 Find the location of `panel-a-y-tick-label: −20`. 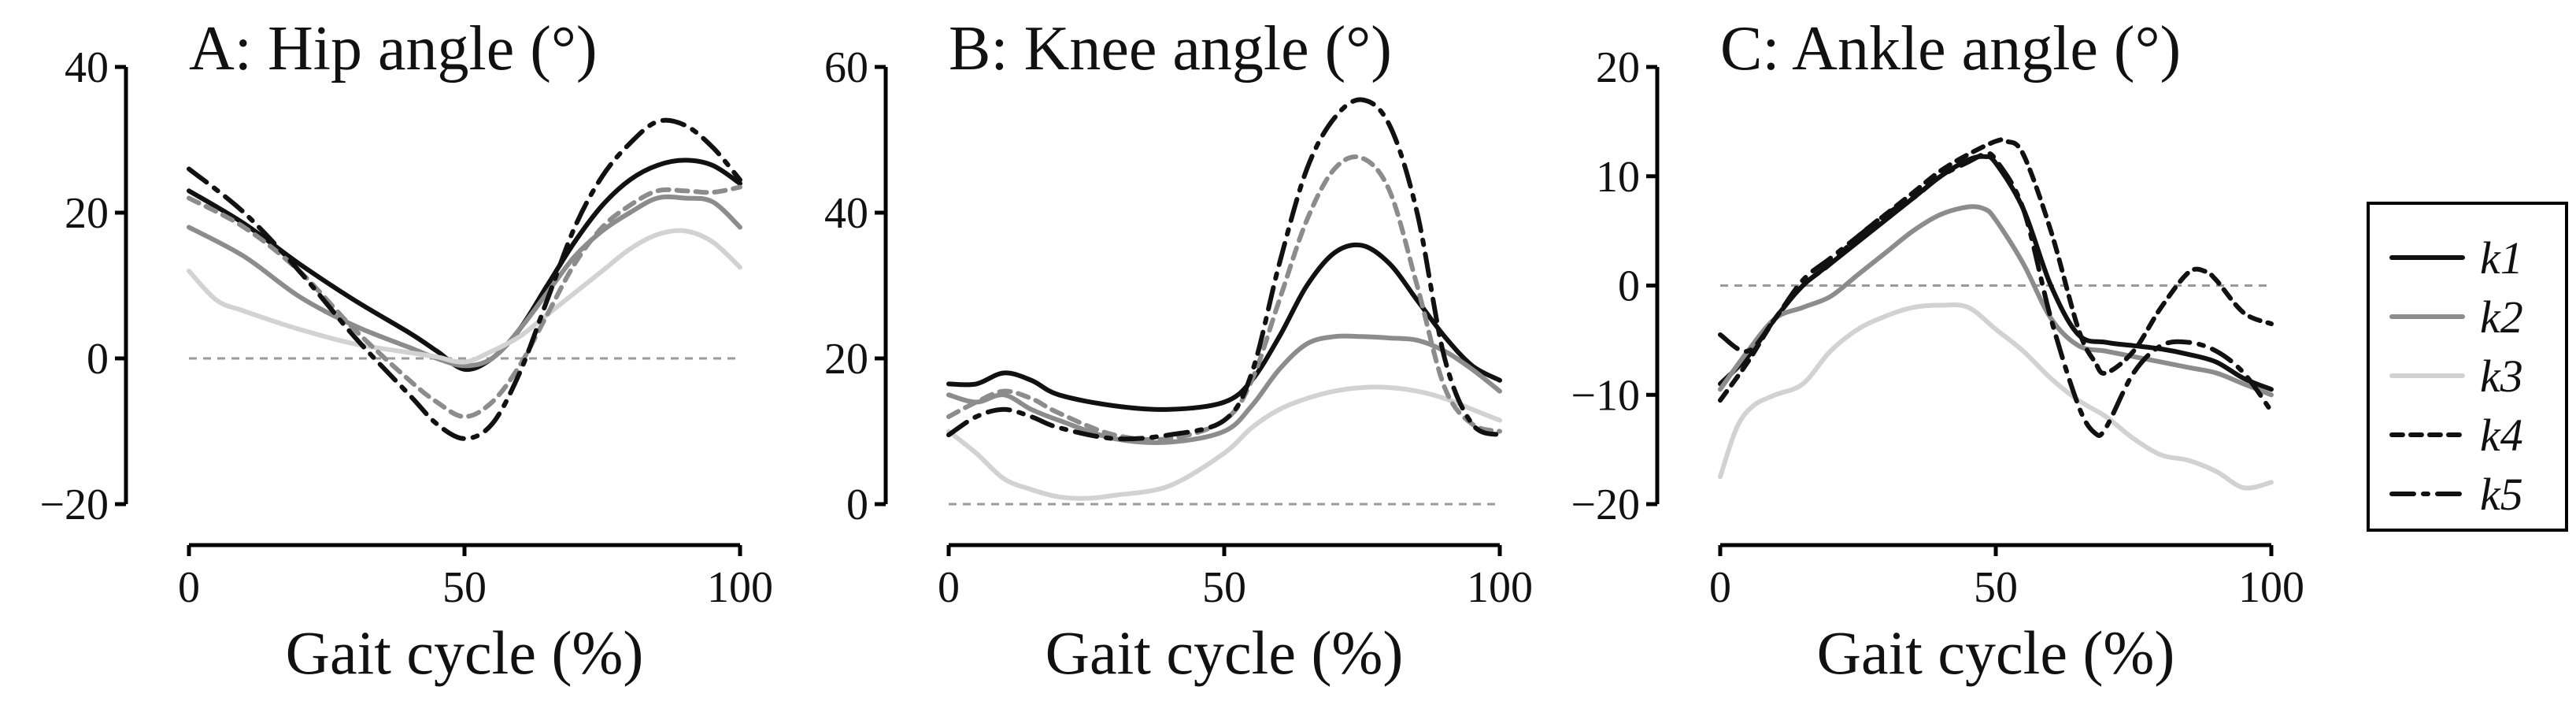

panel-a-y-tick-label: −20 is located at coordinates (74, 505).